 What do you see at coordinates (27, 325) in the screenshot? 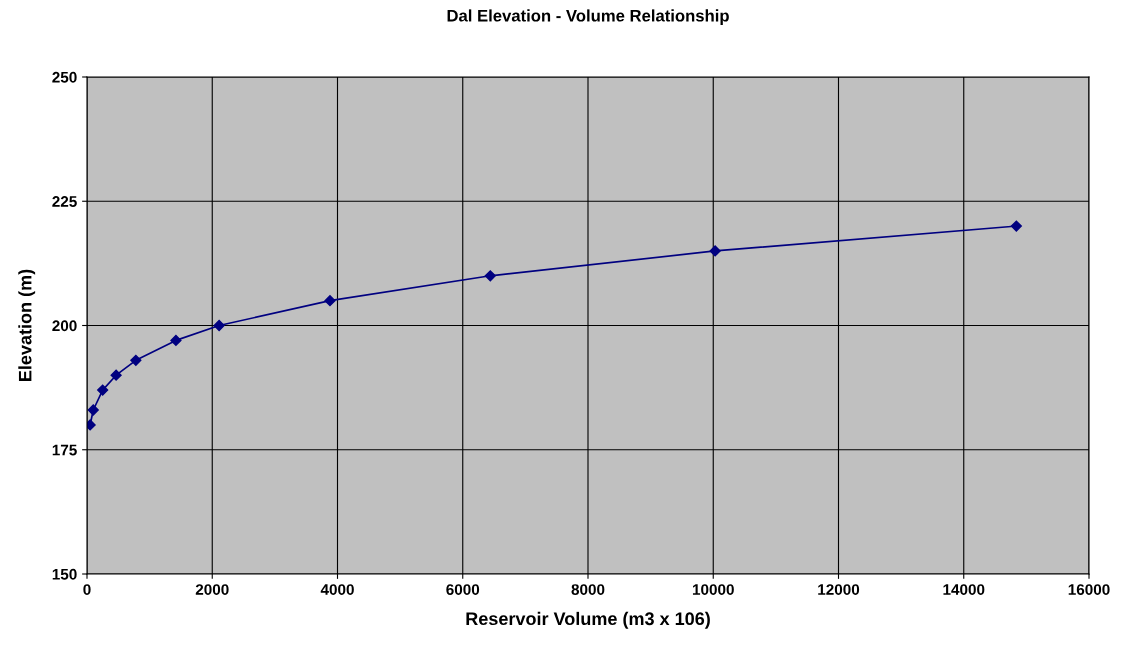
I see `y-axis-title: Elevation (m)` at bounding box center [27, 325].